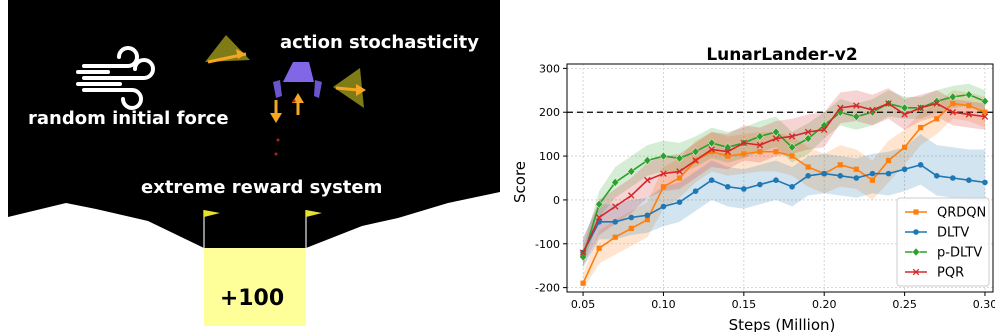  I want to click on legend-label-dltv: DLTV, so click(953, 233).